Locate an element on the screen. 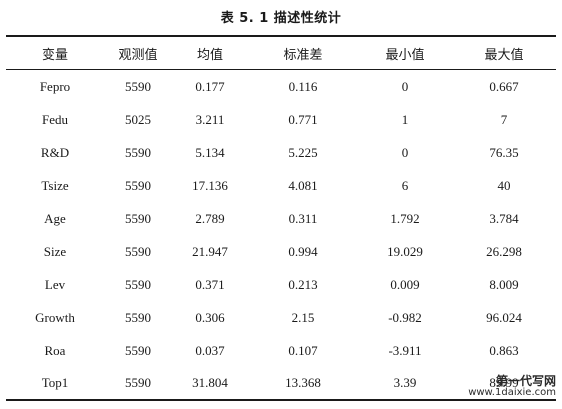 This screenshot has width=562, height=409. cell-variable: Size is located at coordinates (55, 251).